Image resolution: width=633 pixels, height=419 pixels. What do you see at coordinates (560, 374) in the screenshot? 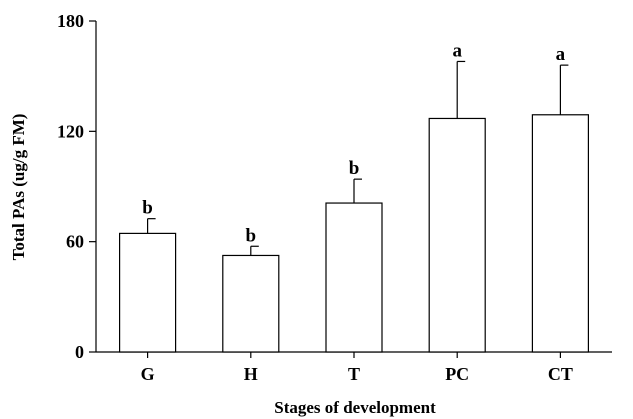
I see `x-tick-label: CT` at bounding box center [560, 374].